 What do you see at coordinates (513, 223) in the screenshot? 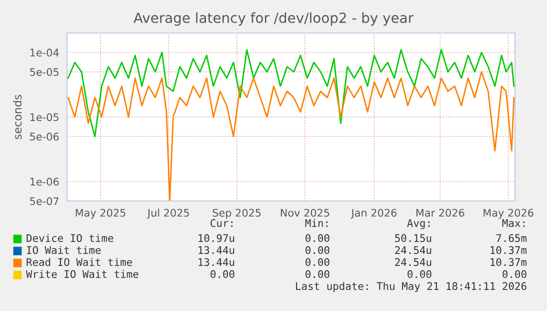
I see `text: Max:` at bounding box center [513, 223].